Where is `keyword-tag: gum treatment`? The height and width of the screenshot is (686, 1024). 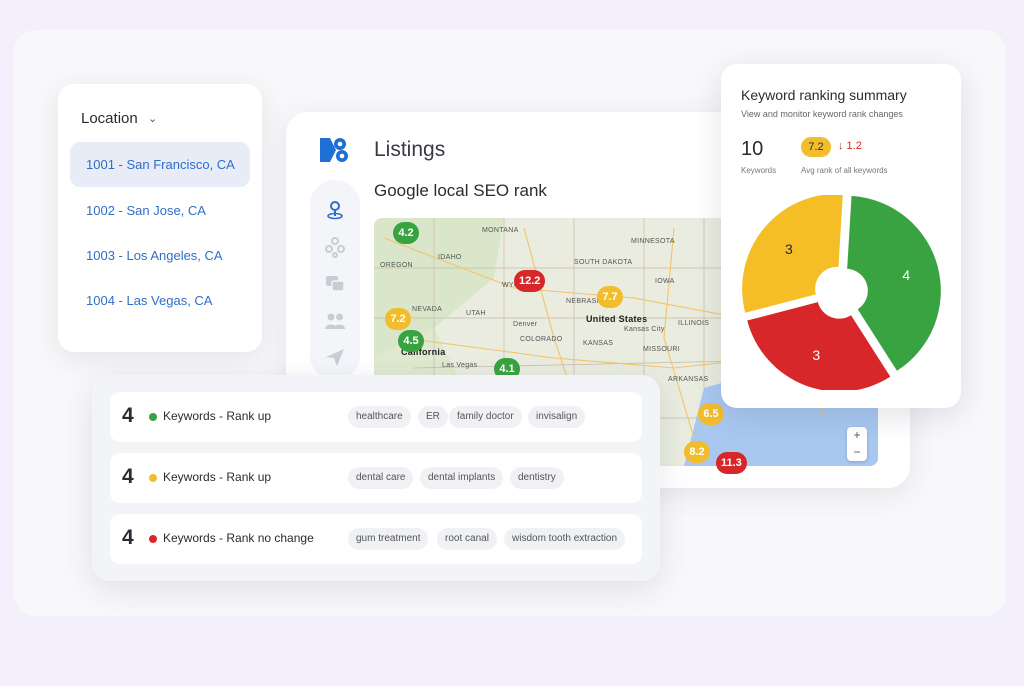
keyword-tag: gum treatment is located at coordinates (388, 539).